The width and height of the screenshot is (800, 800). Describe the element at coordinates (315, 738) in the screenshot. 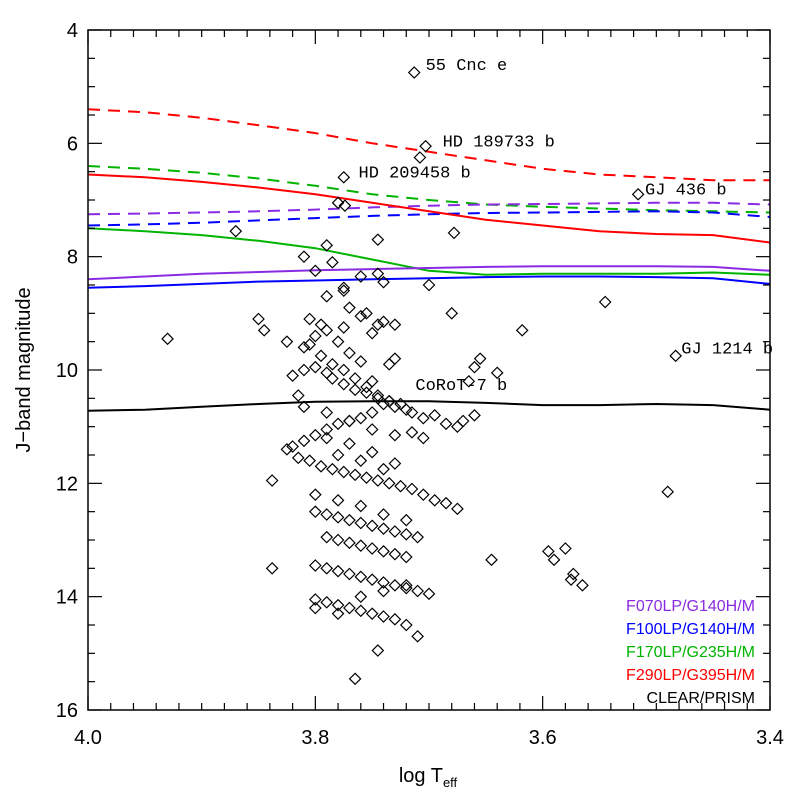

I see `x-tick-label: 3.8` at that location.